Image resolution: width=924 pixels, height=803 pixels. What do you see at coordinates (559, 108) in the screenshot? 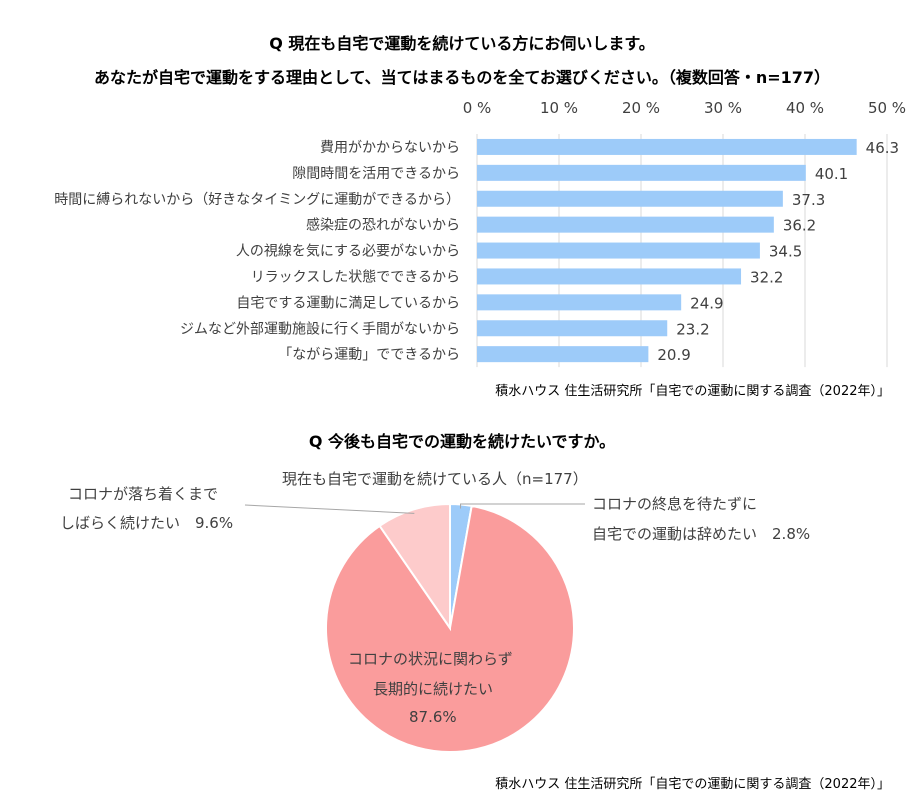
I see `x-tick-label: 10 %` at bounding box center [559, 108].